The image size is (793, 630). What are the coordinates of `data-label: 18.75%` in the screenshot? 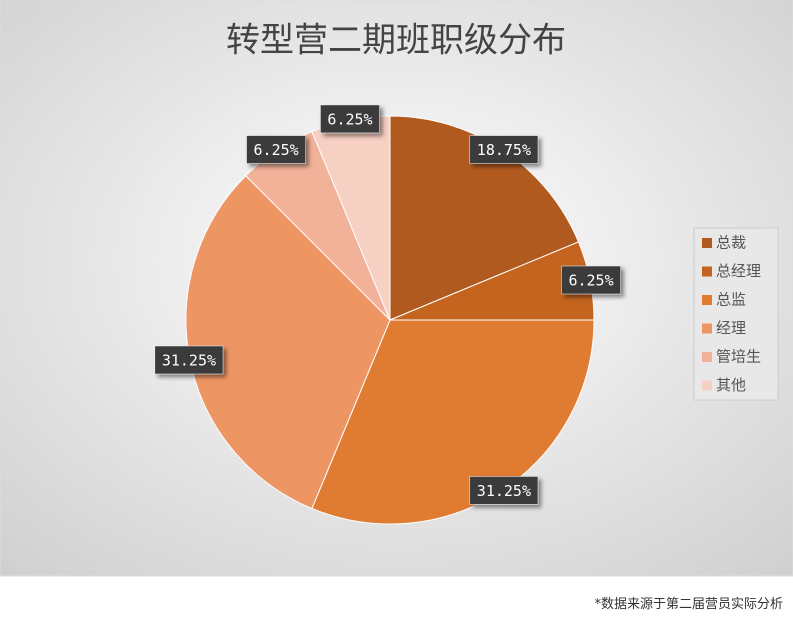 It's located at (504, 149).